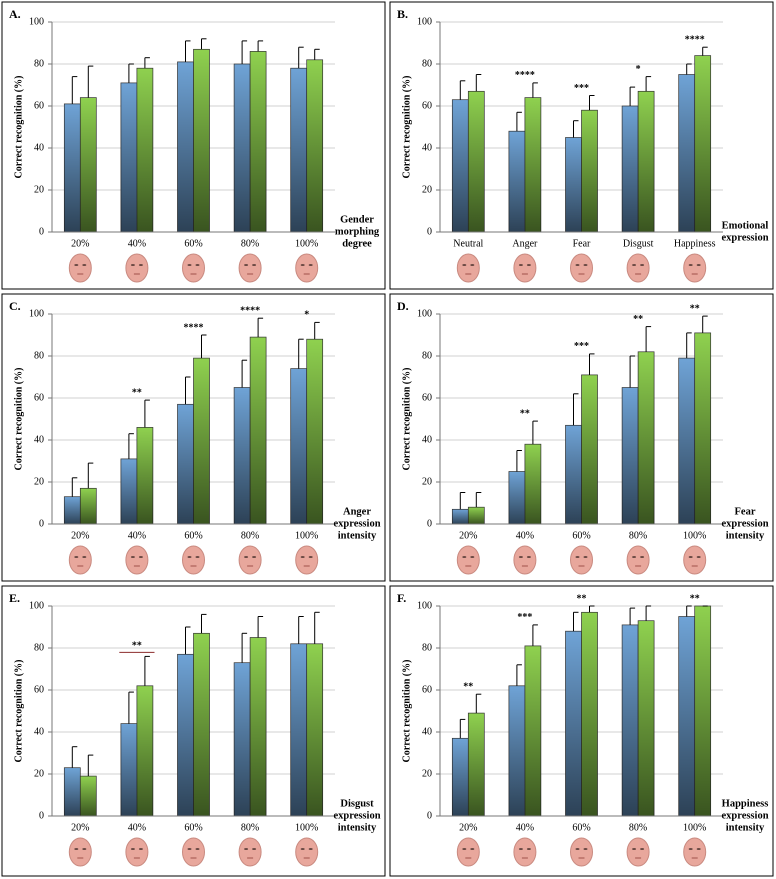 This screenshot has height=879, width=776. I want to click on x-tick-label: Neutral, so click(468, 243).